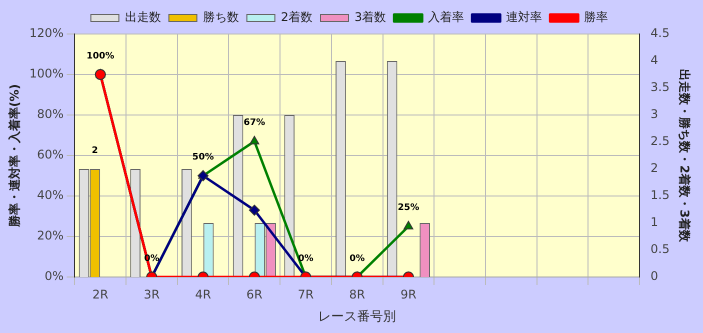 Image resolution: width=703 pixels, height=333 pixels. What do you see at coordinates (660, 249) in the screenshot?
I see `y2-tick-label: 0.5` at bounding box center [660, 249].